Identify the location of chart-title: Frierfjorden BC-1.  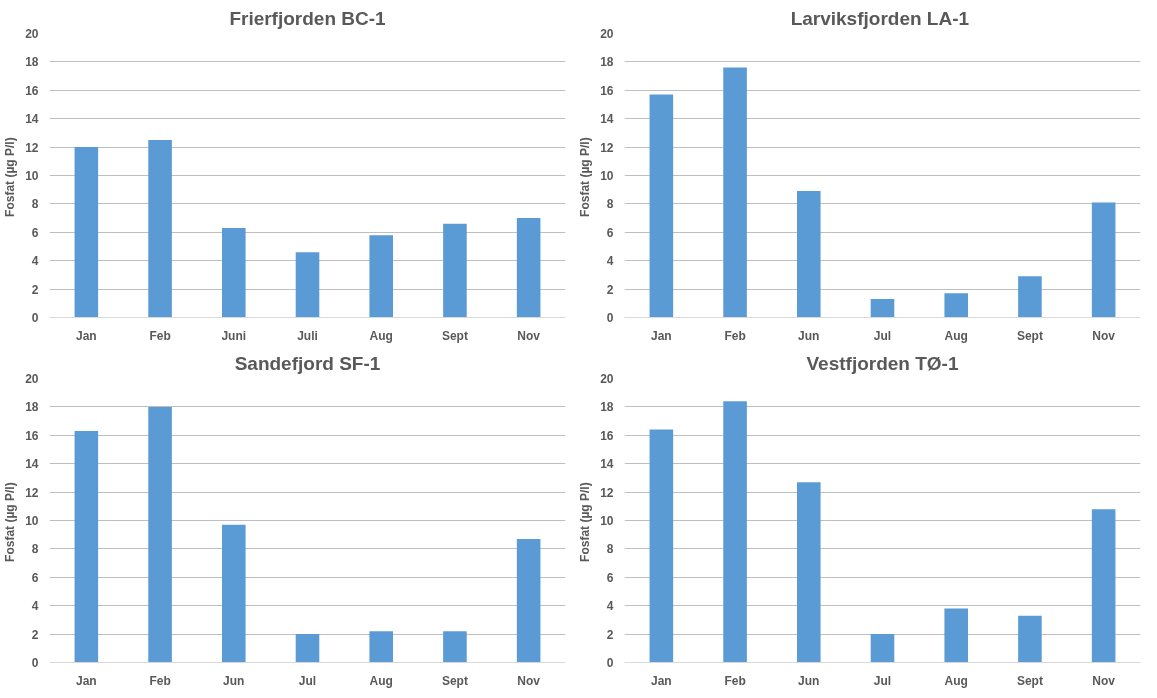
(308, 18).